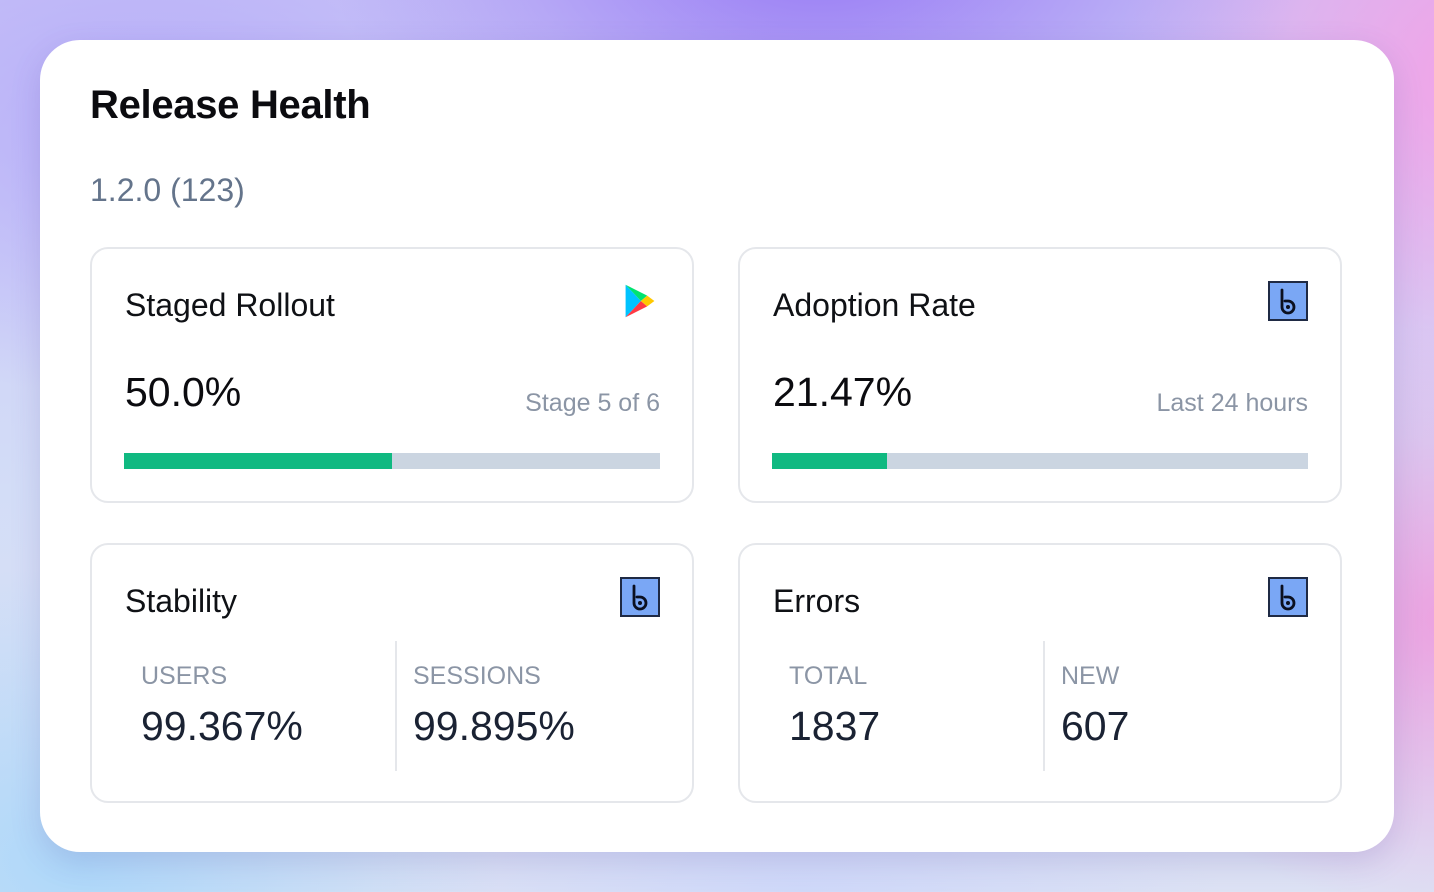 The height and width of the screenshot is (892, 1434). What do you see at coordinates (494, 726) in the screenshot?
I see `sessions-value: 99.895%` at bounding box center [494, 726].